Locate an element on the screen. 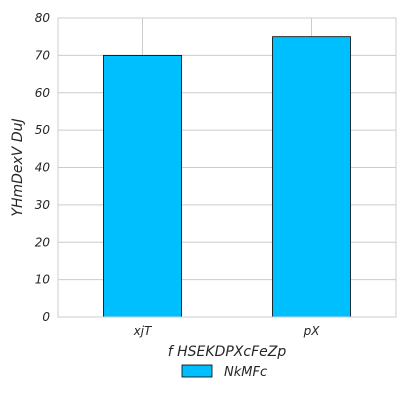 Image resolution: width=408 pixels, height=413 pixels. y-tick-label: 80 is located at coordinates (43, 18).